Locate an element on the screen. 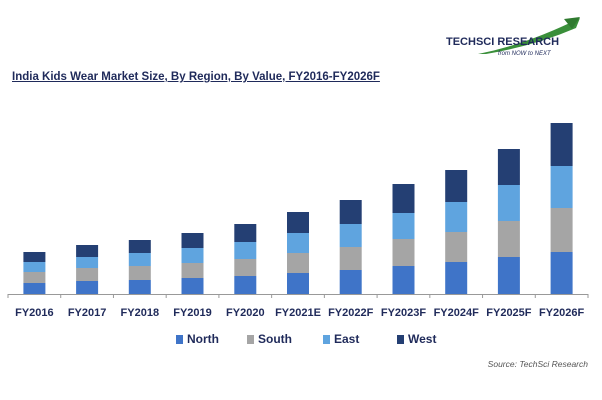 The image size is (602, 400). bar-north-fy2019 is located at coordinates (192, 286).